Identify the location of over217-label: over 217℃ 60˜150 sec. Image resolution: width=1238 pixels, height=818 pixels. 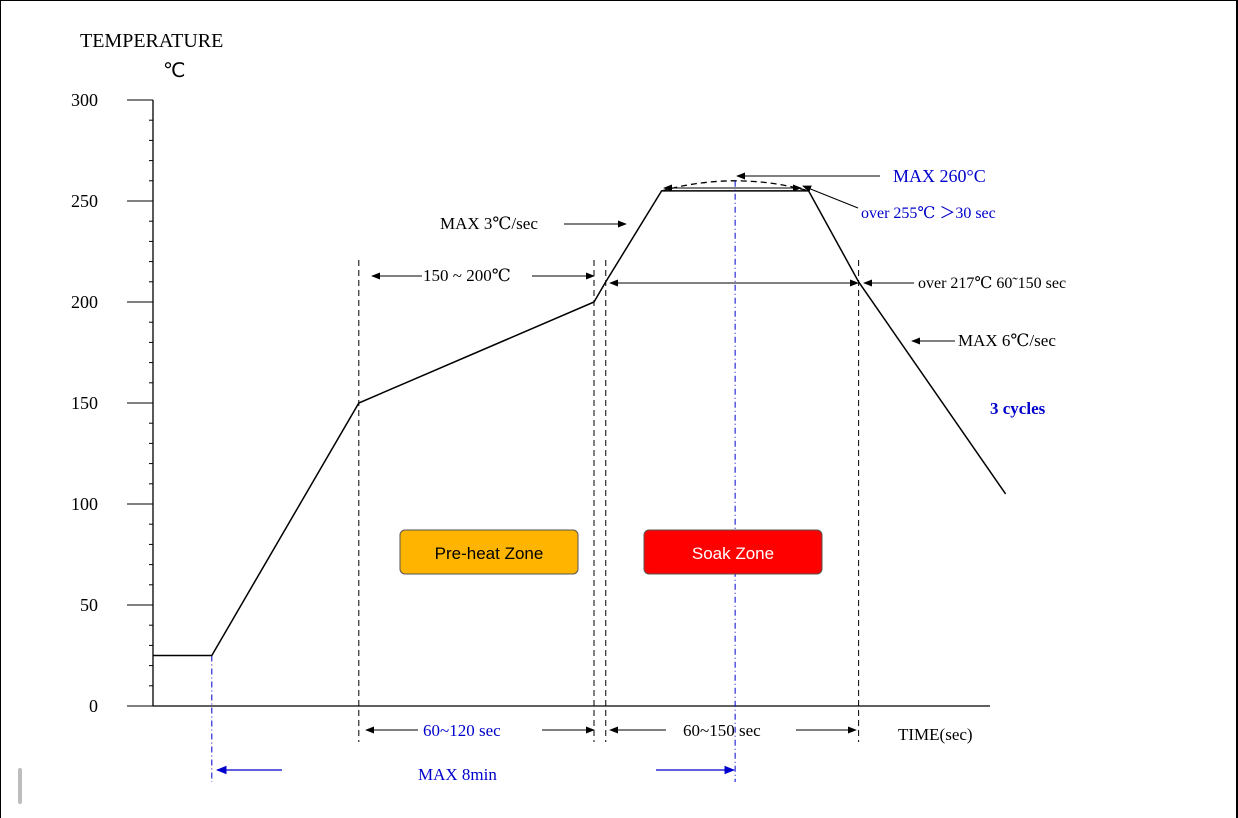
(992, 283).